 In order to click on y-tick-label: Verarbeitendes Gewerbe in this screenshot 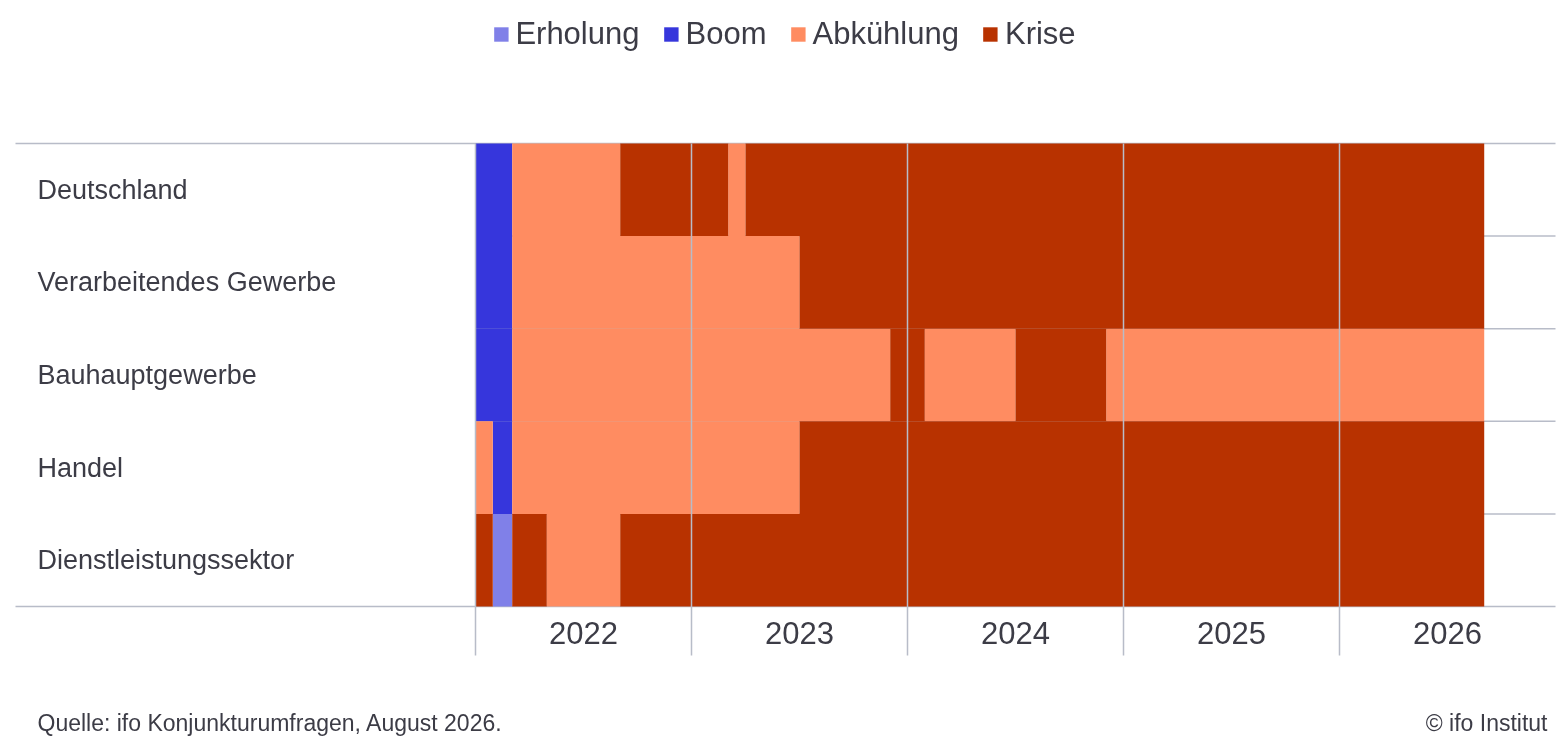, I will do `click(187, 282)`.